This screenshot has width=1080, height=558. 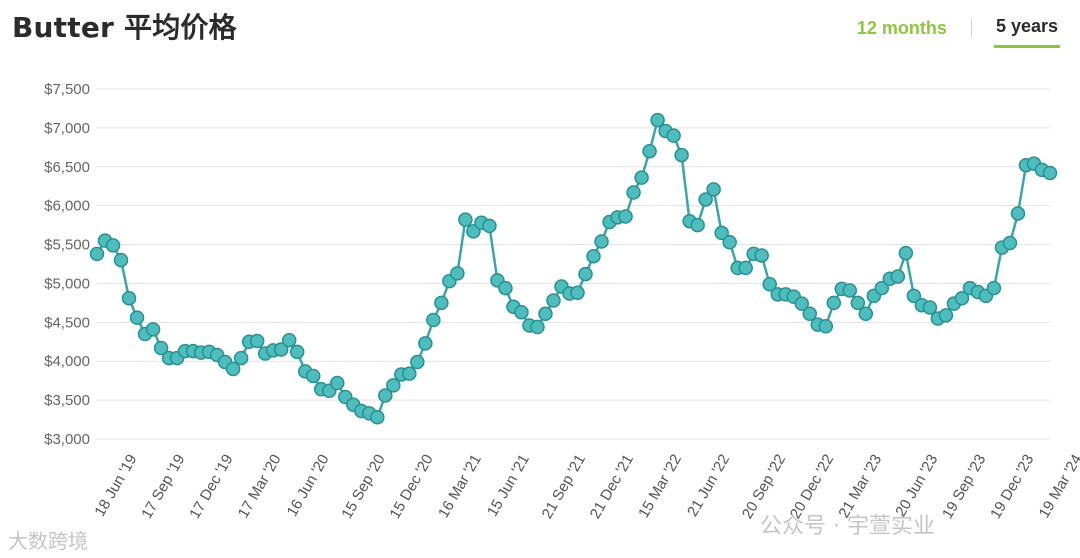 I want to click on x-tick-label: 16 Mar '21, so click(x=460, y=485).